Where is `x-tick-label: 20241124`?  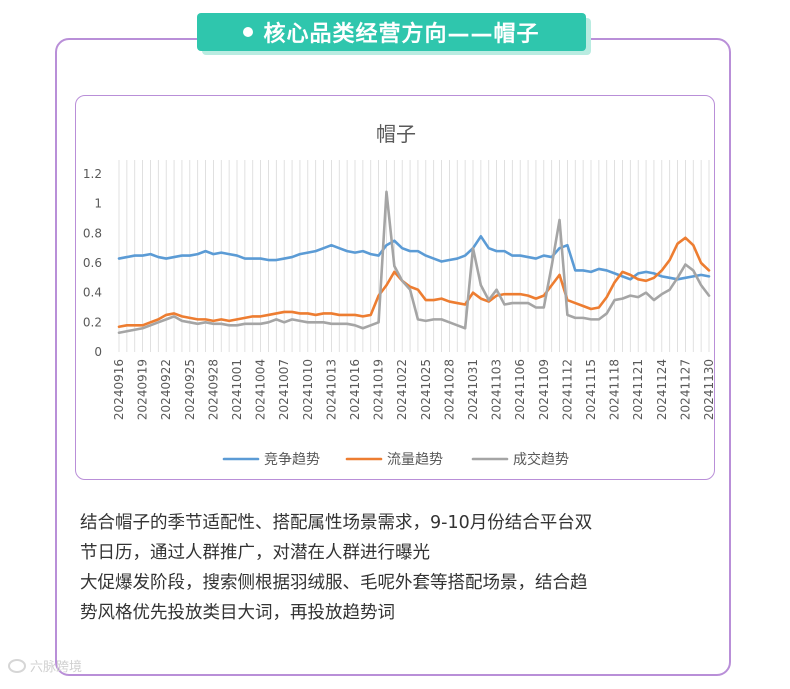 x-tick-label: 20241124 is located at coordinates (662, 389).